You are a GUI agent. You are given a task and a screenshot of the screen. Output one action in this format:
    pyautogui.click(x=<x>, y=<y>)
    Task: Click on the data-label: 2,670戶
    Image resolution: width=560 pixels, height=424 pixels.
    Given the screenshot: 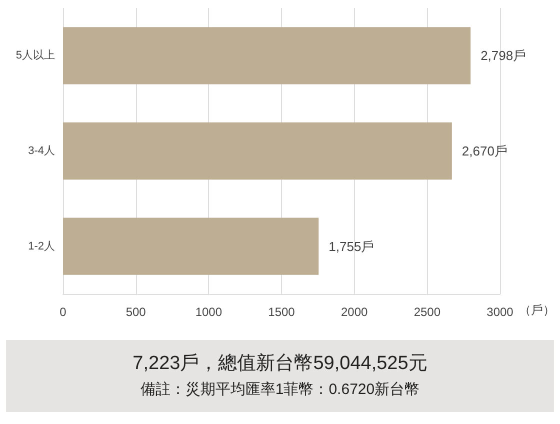 What is the action you would take?
    pyautogui.click(x=485, y=151)
    